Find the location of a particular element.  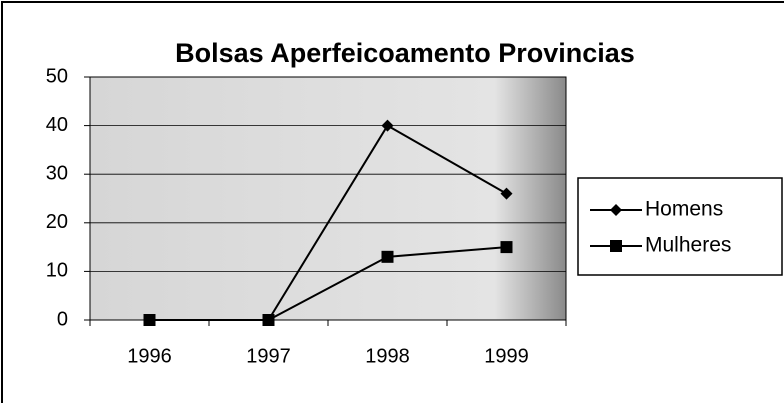

legend is located at coordinates (680, 226).